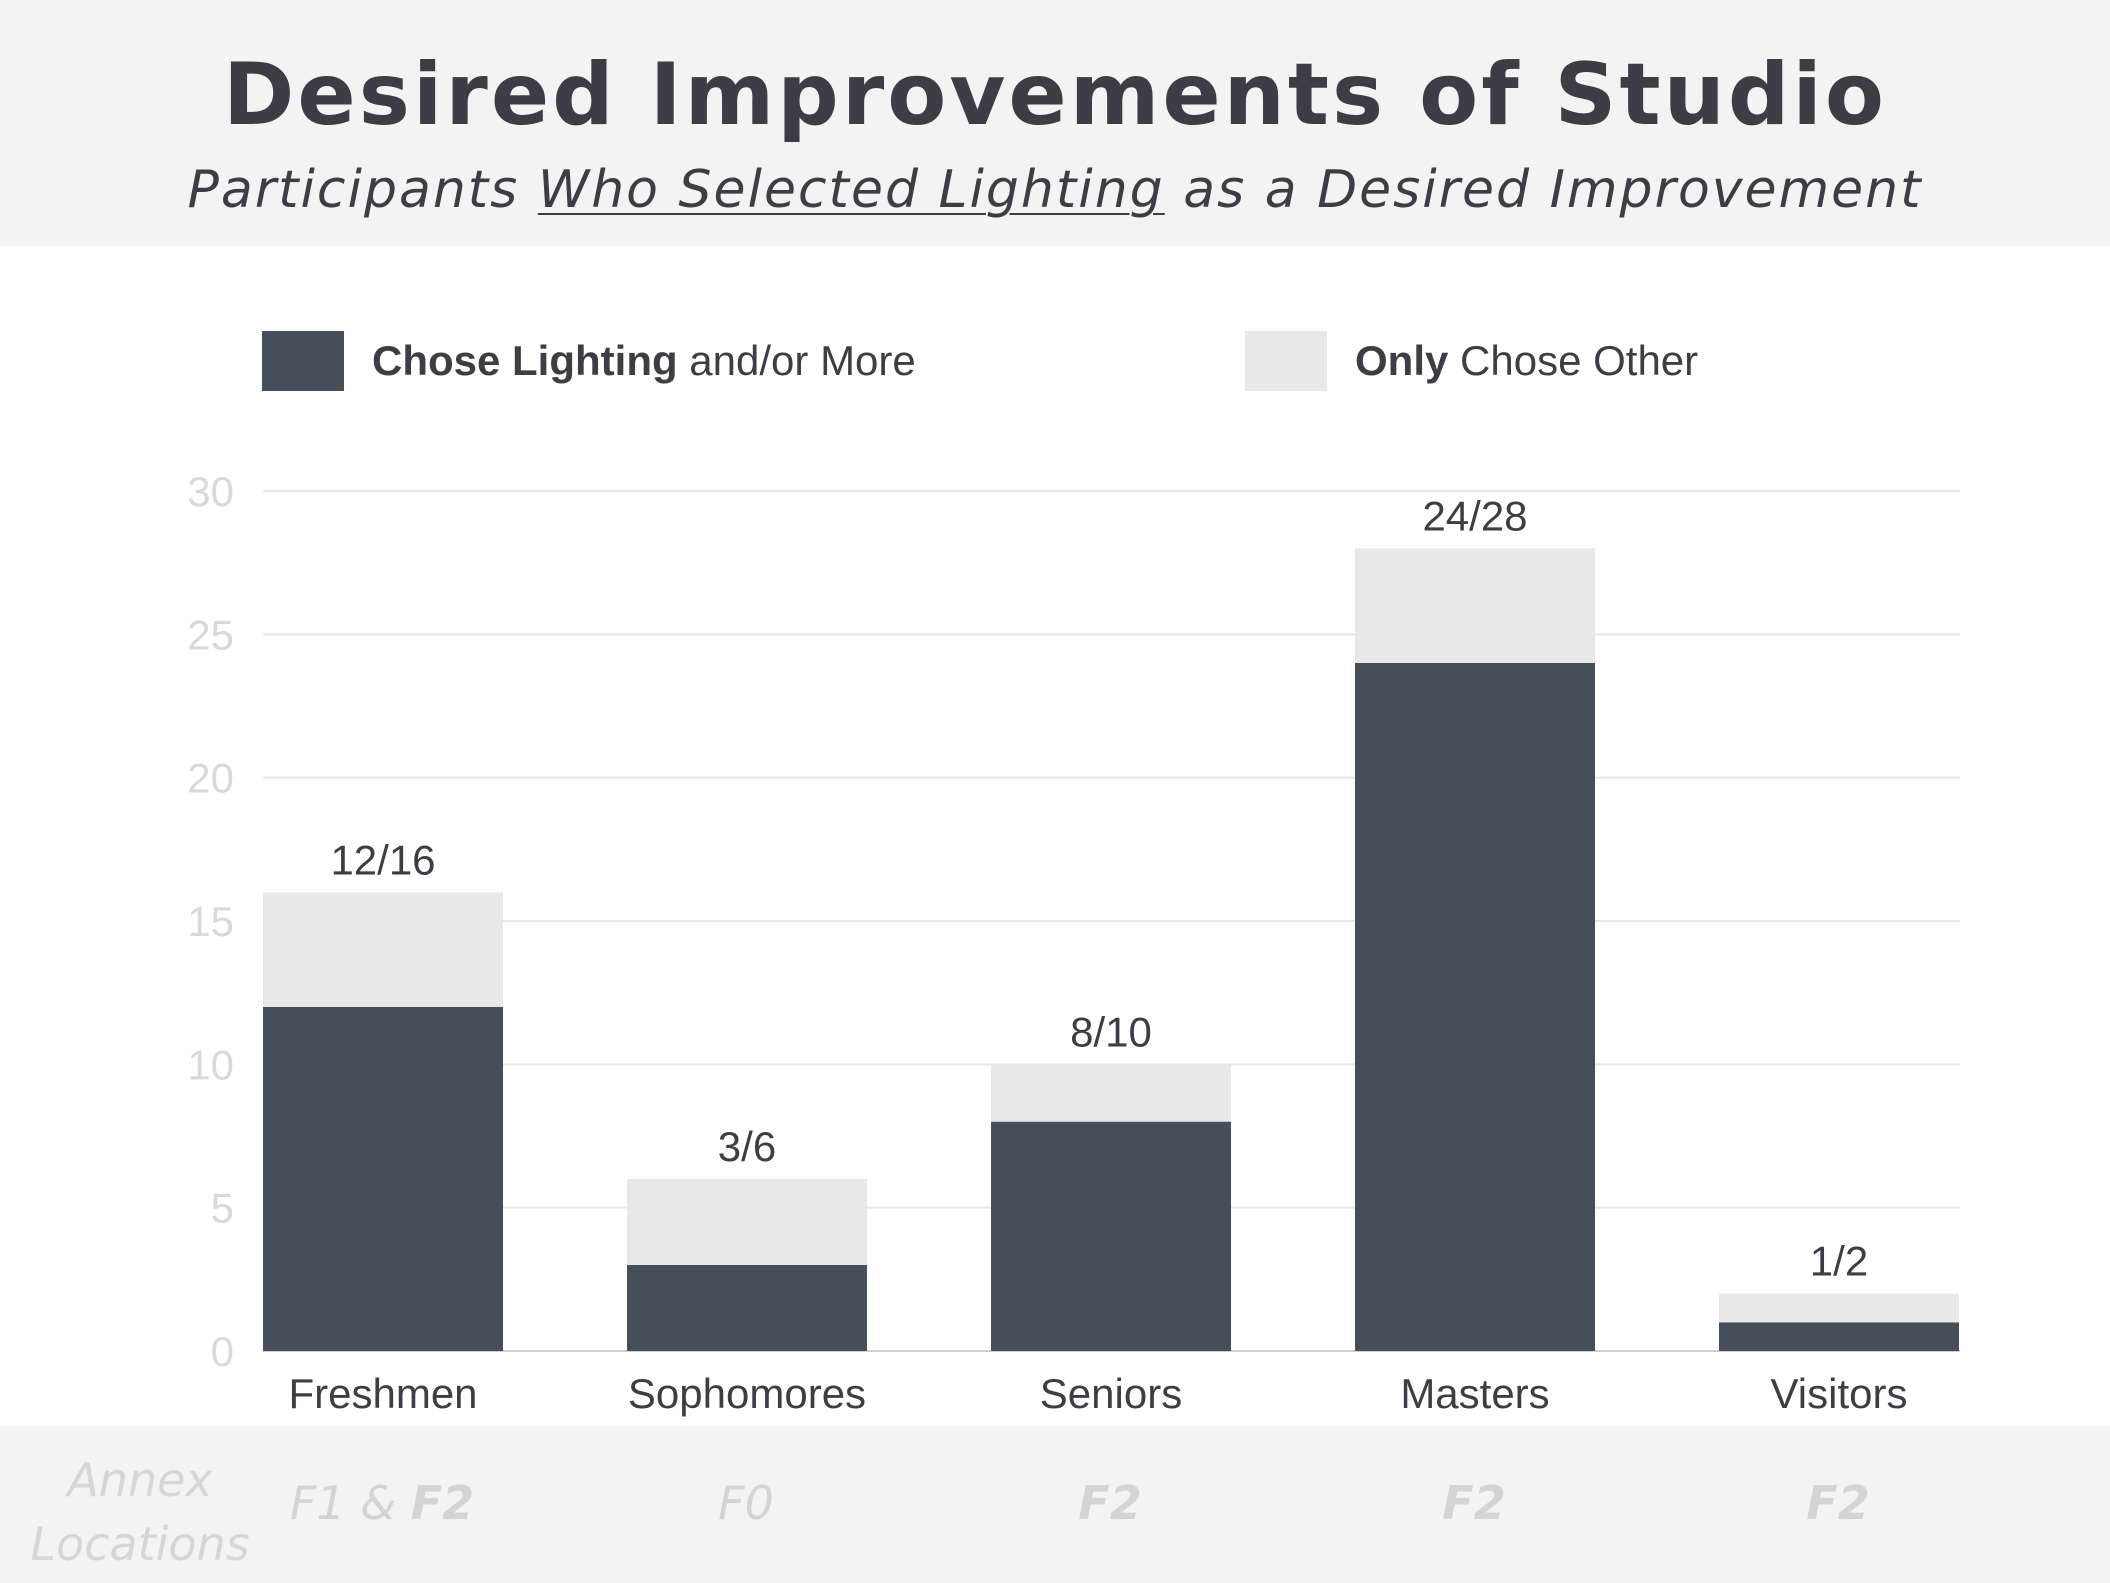 The image size is (2110, 1583). Describe the element at coordinates (747, 1146) in the screenshot. I see `data-label: 3/6` at that location.